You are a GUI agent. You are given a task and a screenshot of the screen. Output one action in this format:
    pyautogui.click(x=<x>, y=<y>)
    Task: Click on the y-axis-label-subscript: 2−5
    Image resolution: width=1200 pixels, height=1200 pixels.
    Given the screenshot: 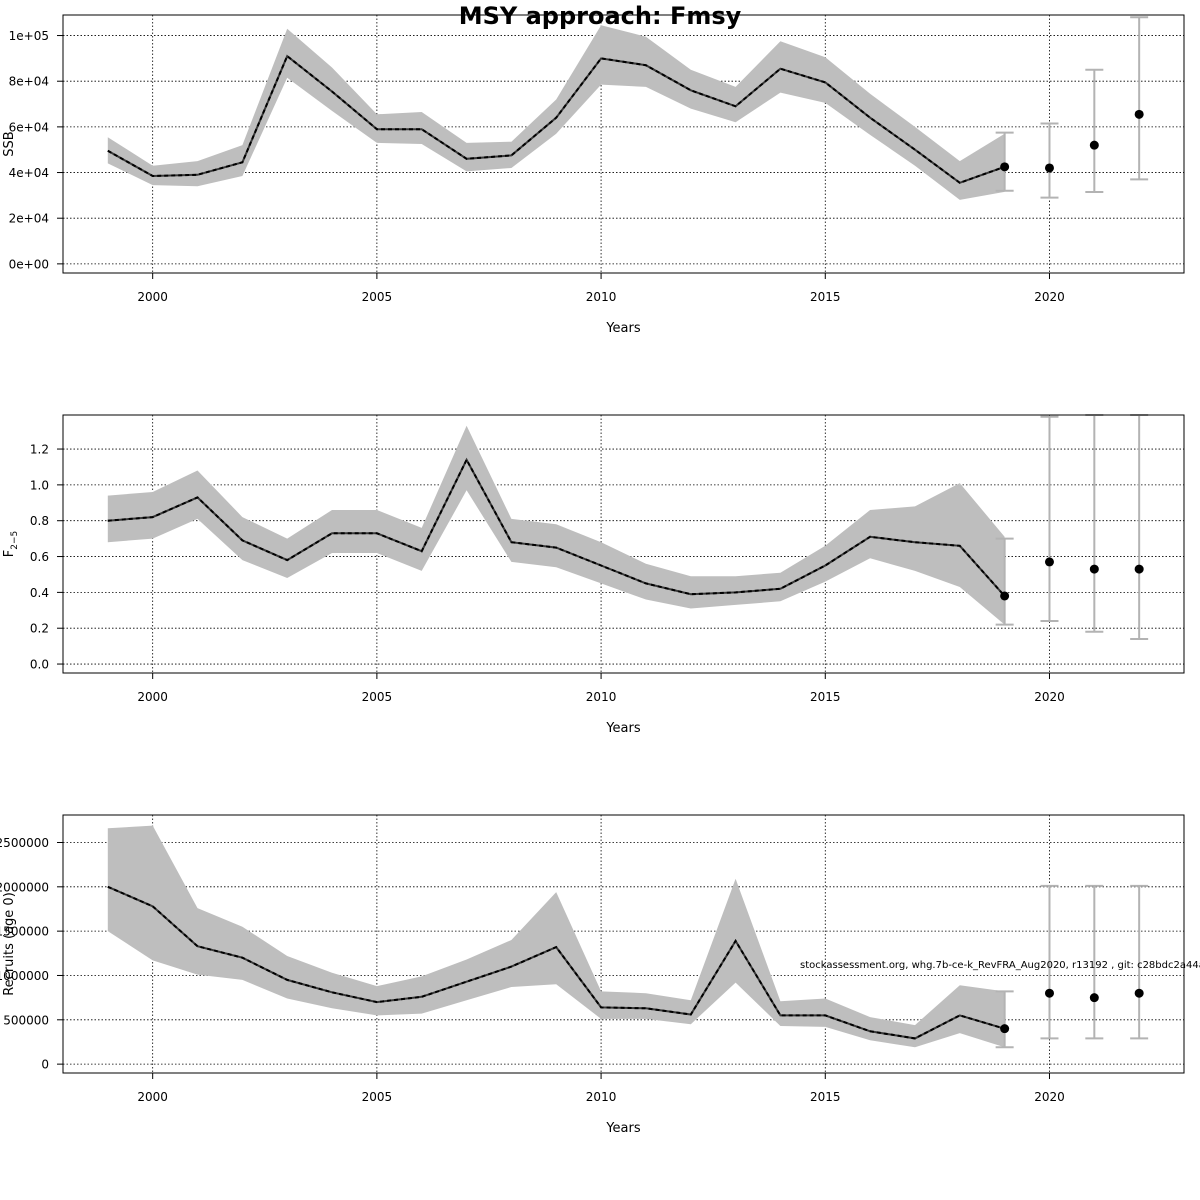 What is the action you would take?
    pyautogui.click(x=15, y=540)
    